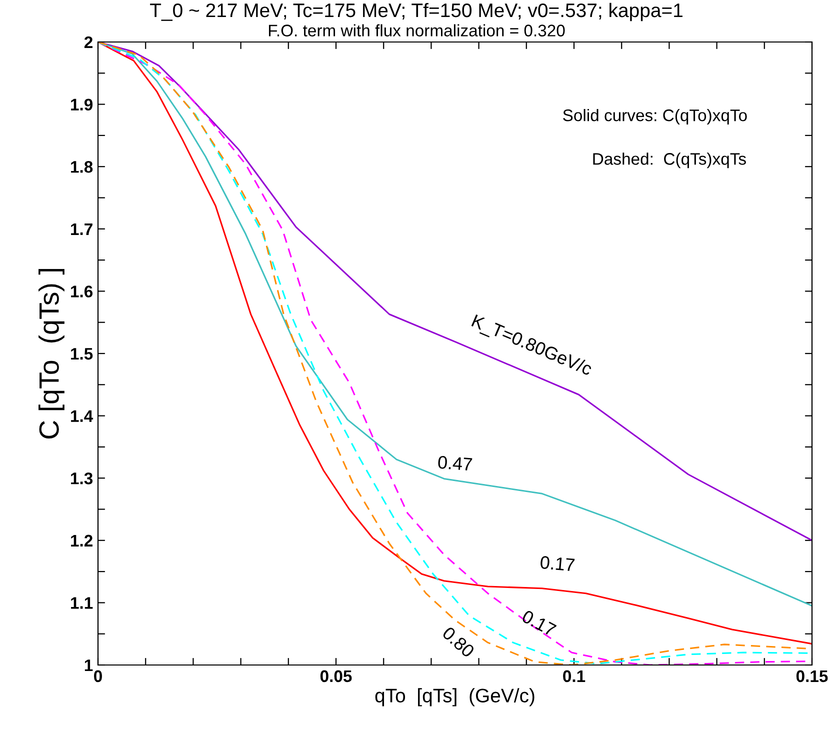  What do you see at coordinates (454, 697) in the screenshot?
I see `x-axis-title: qTo [qTs] (GeV/c)` at bounding box center [454, 697].